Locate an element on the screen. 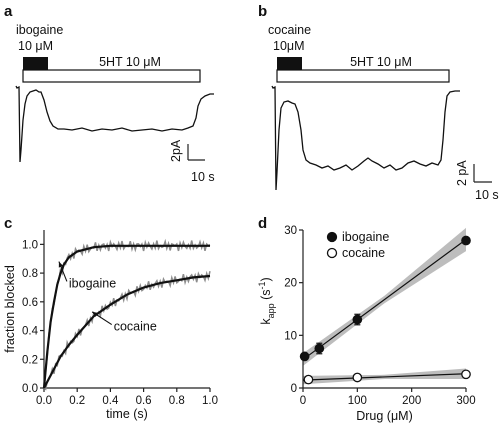 This screenshot has height=434, width=500. chart-d-legend: ibogaine cocaine is located at coordinates (357, 245).